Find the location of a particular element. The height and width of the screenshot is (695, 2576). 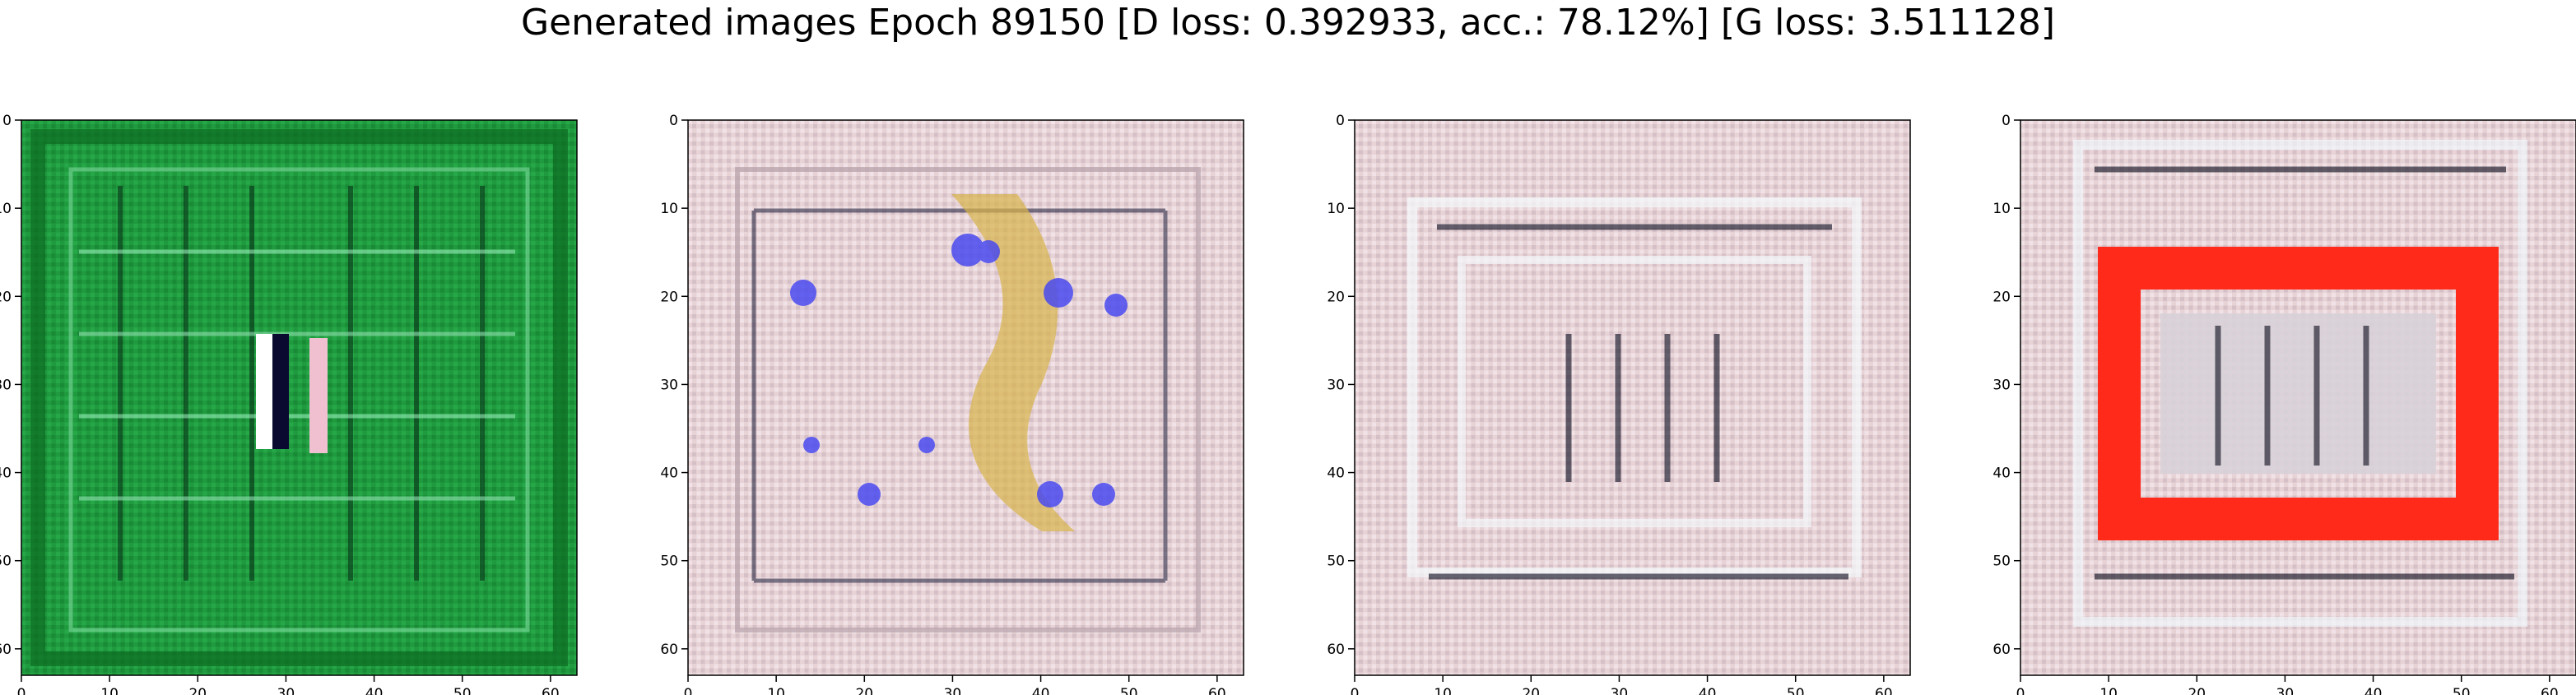

red-frame is located at coordinates (2298, 393).